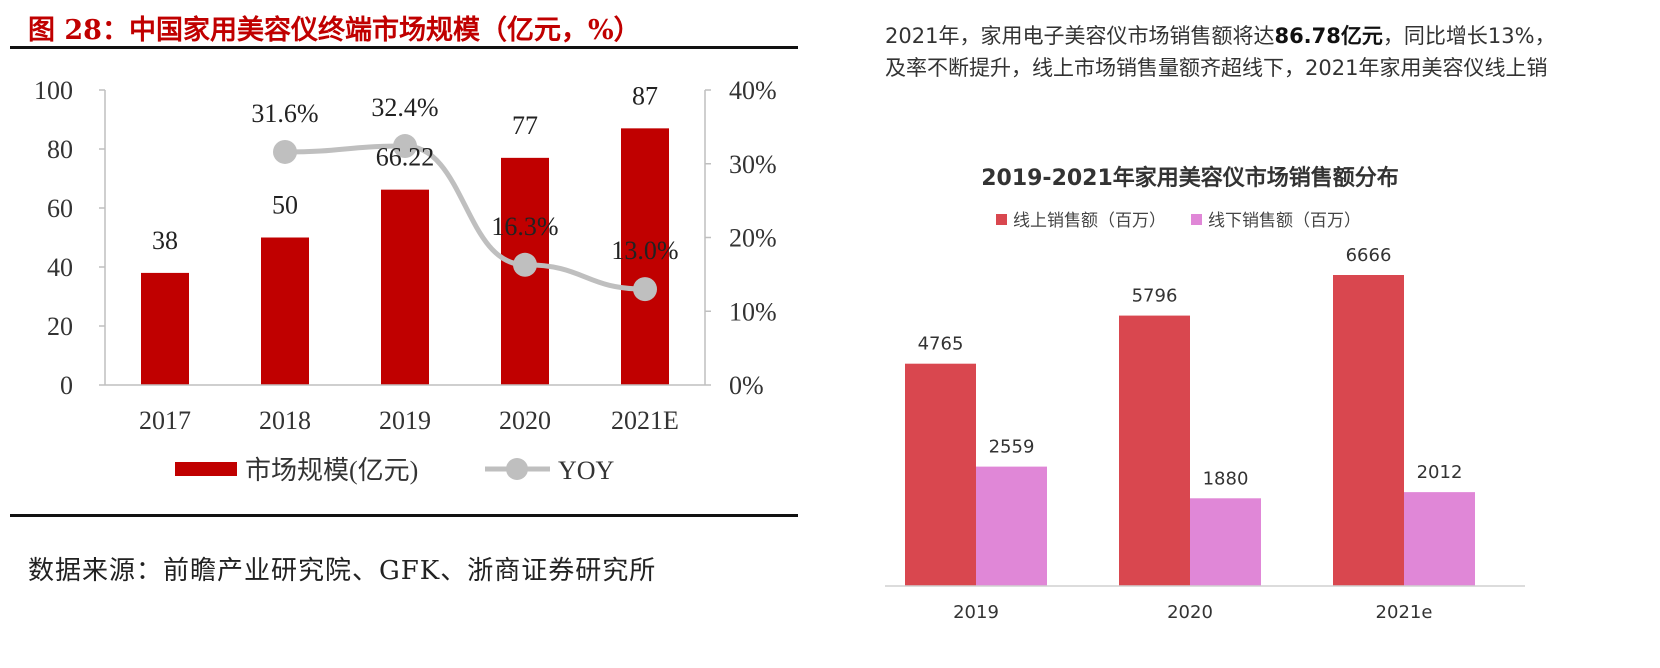 This screenshot has width=1660, height=668. What do you see at coordinates (517, 469) in the screenshot?
I see `legend-marker-yoy` at bounding box center [517, 469].